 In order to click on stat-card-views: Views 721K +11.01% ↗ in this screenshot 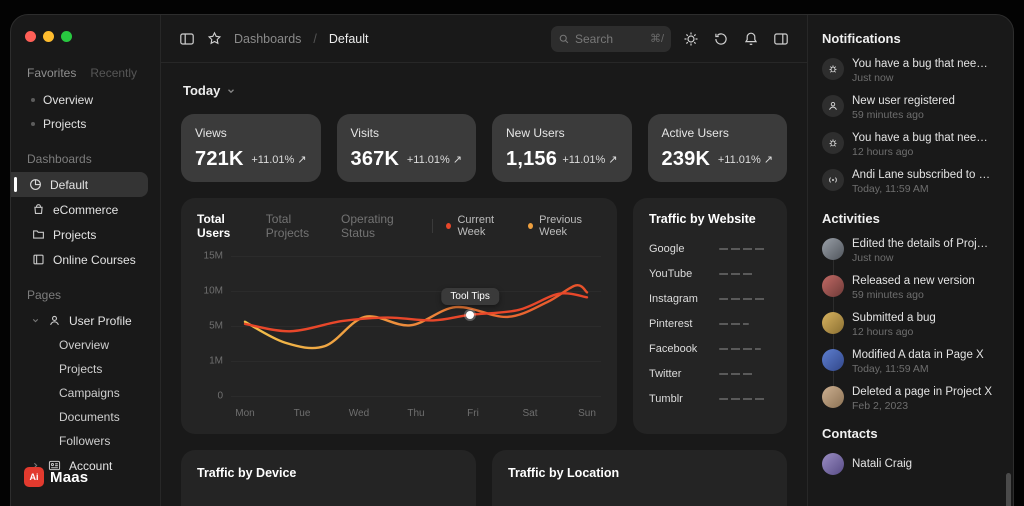, I will do `click(251, 148)`.